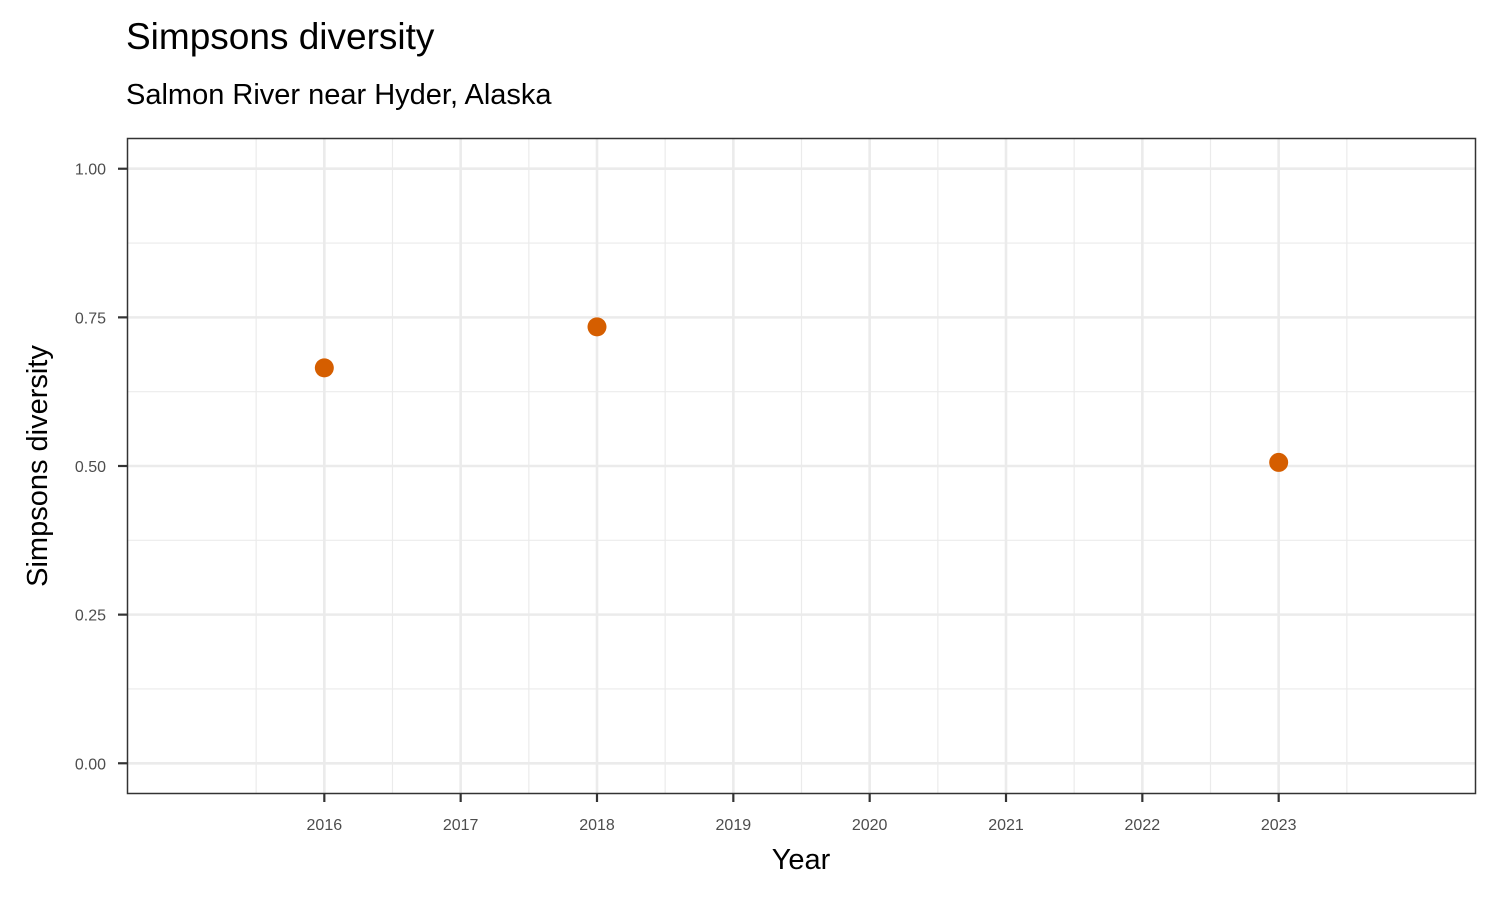 The image size is (1500, 900). What do you see at coordinates (339, 95) in the screenshot?
I see `chart-subtitle: Salmon River near Hyder, Alaska` at bounding box center [339, 95].